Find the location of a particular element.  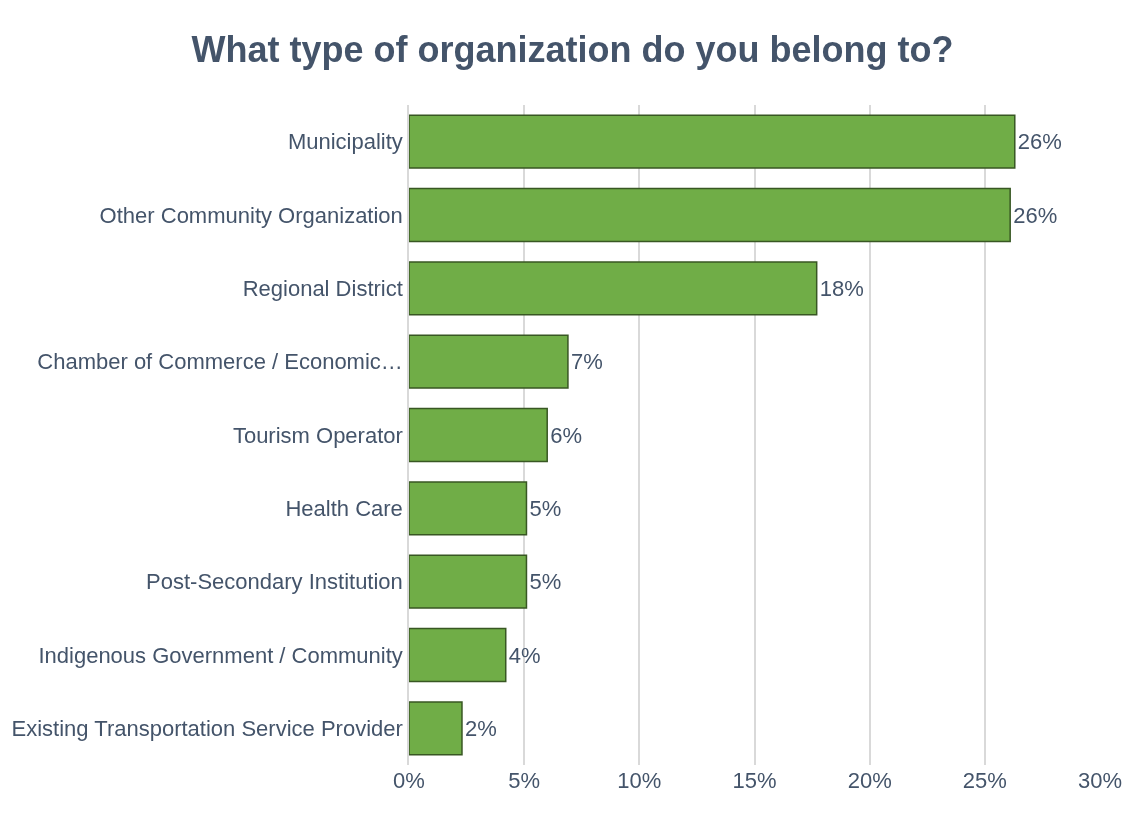

x-tick-label: 20% is located at coordinates (869, 780).